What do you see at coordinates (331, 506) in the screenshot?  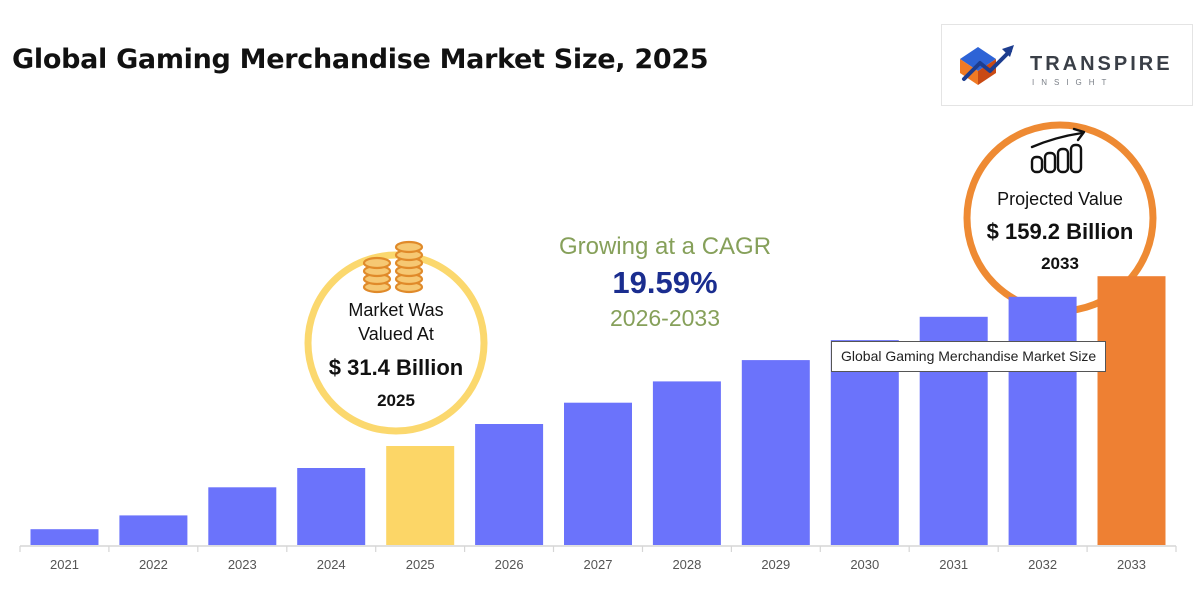 I see `bar-2024` at bounding box center [331, 506].